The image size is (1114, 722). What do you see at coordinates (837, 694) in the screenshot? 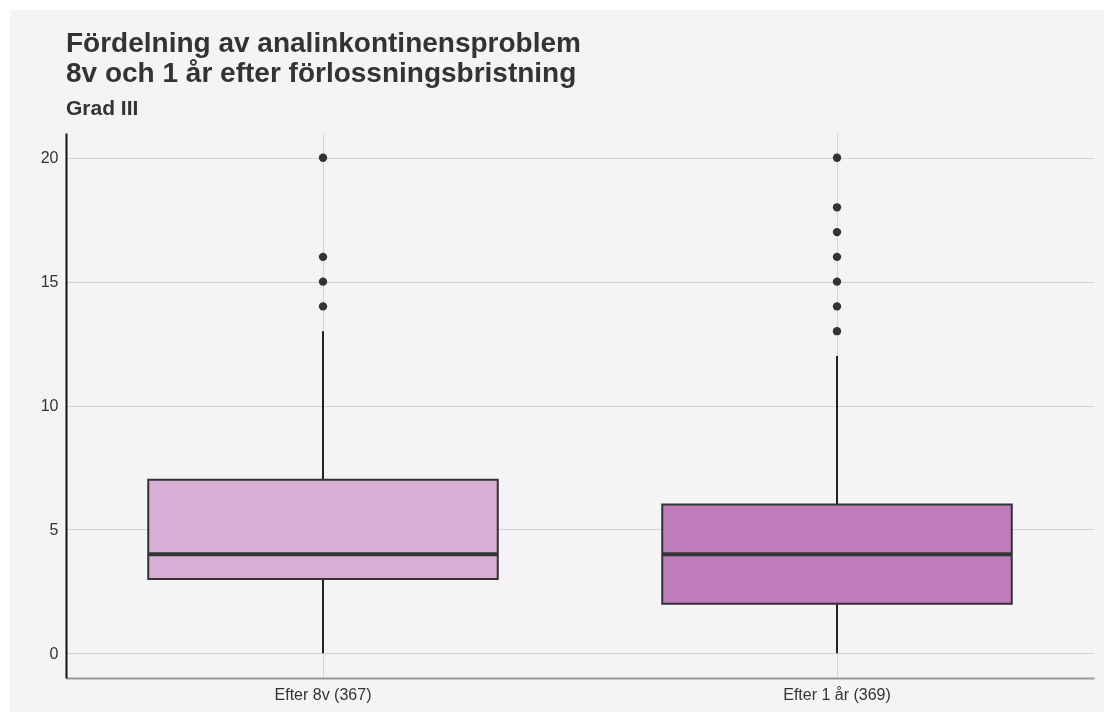
I see `x-tick-label: Efter 1 år (369)` at bounding box center [837, 694].